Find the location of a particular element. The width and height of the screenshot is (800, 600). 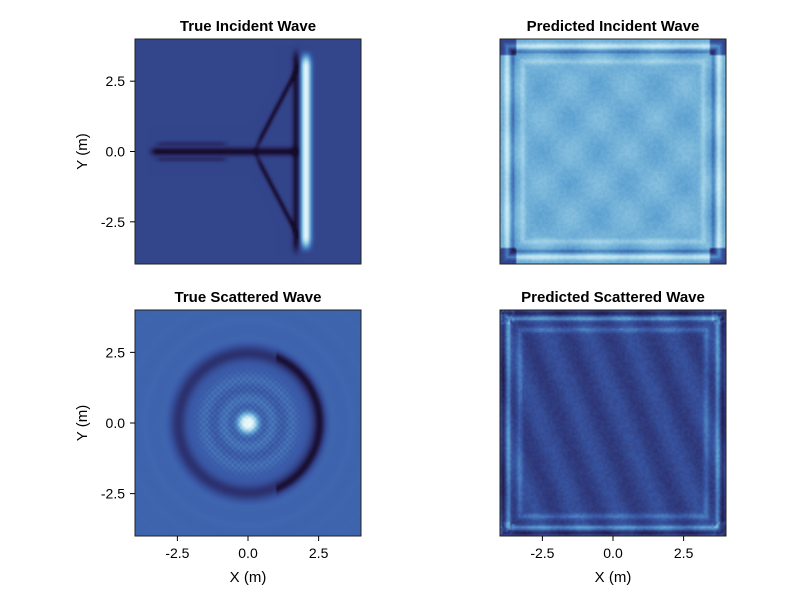

plot-frame is located at coordinates (613, 151).